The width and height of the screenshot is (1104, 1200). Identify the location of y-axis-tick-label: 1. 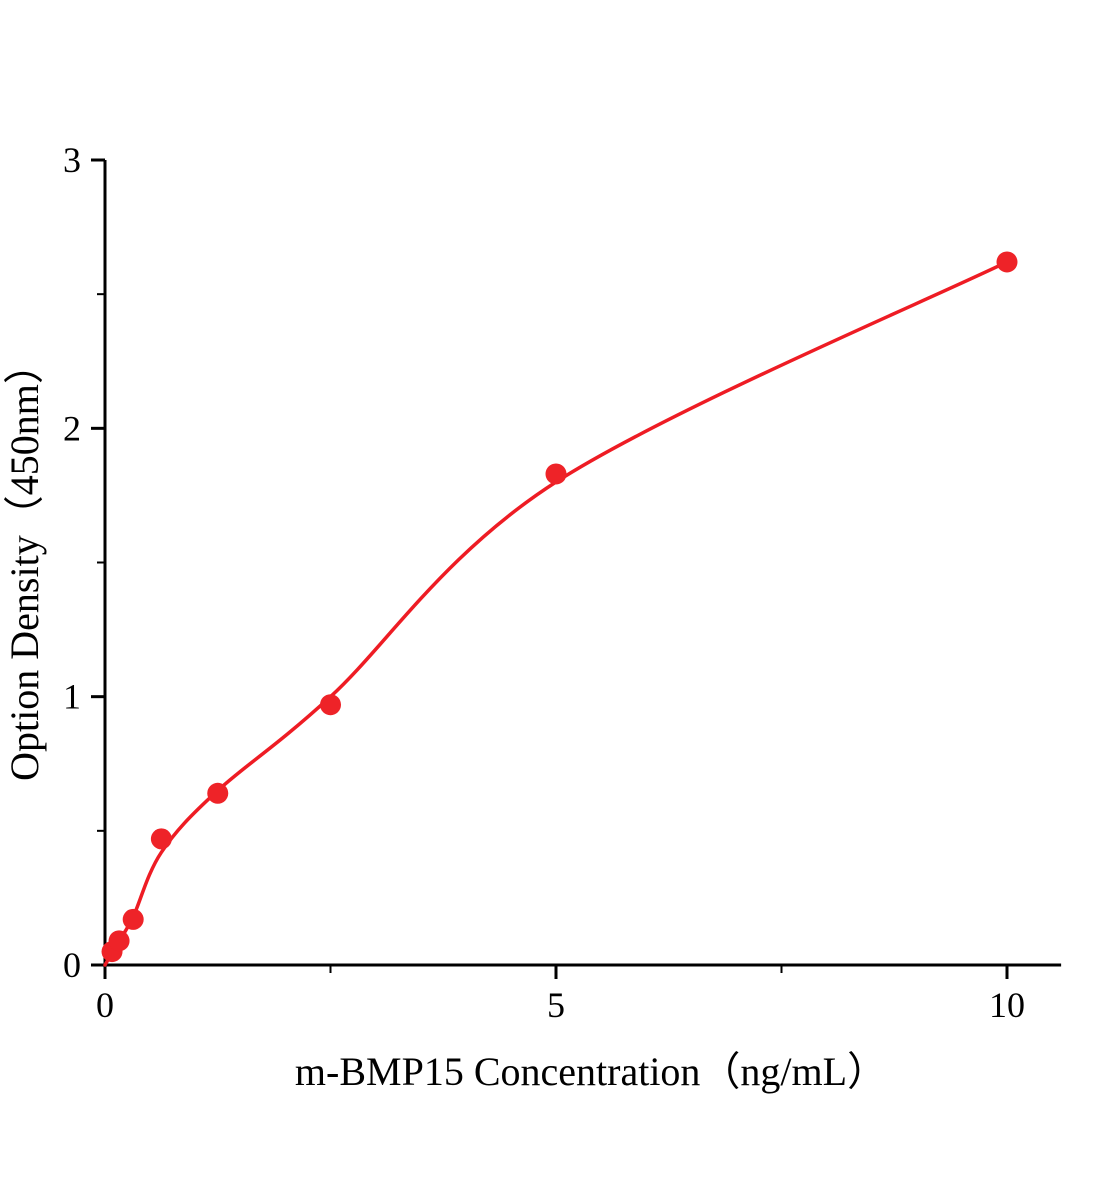
(72, 697).